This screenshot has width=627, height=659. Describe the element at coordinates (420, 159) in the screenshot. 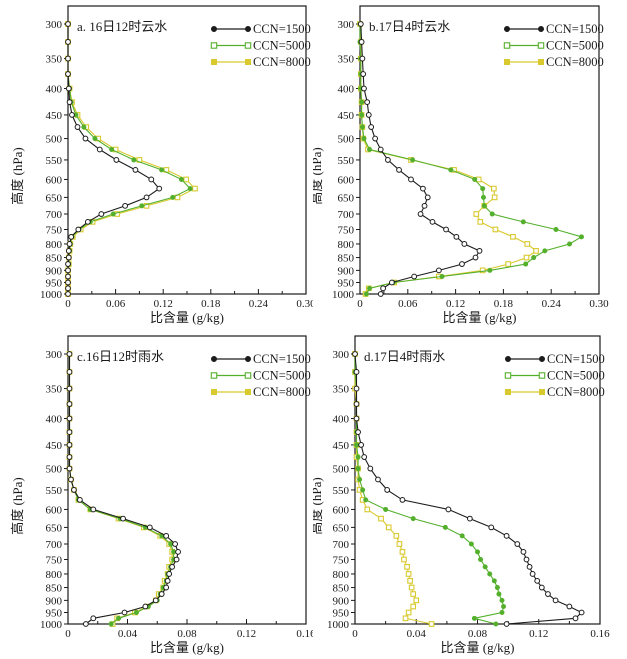

I see `series-line` at that location.